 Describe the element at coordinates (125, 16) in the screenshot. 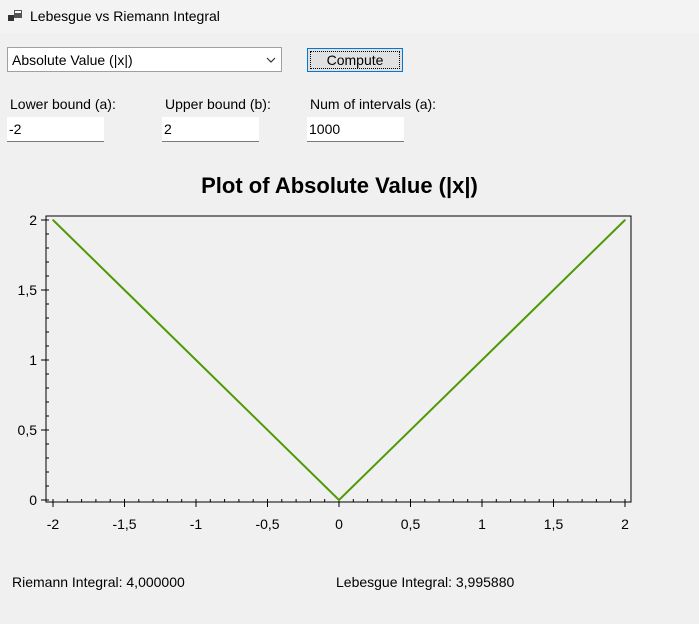

I see `window-title: Lebesgue vs Riemann Integral` at that location.